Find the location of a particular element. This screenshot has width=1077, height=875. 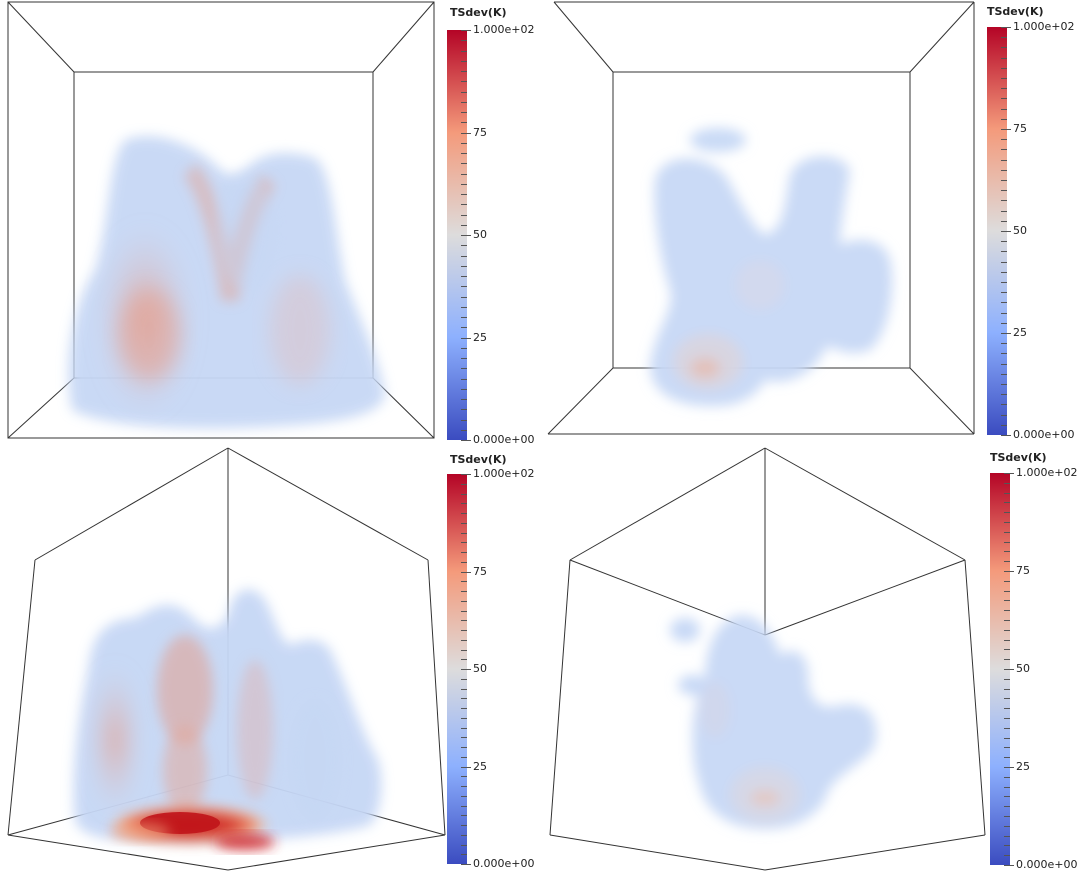

volume-blob is located at coordinates (773, 722).